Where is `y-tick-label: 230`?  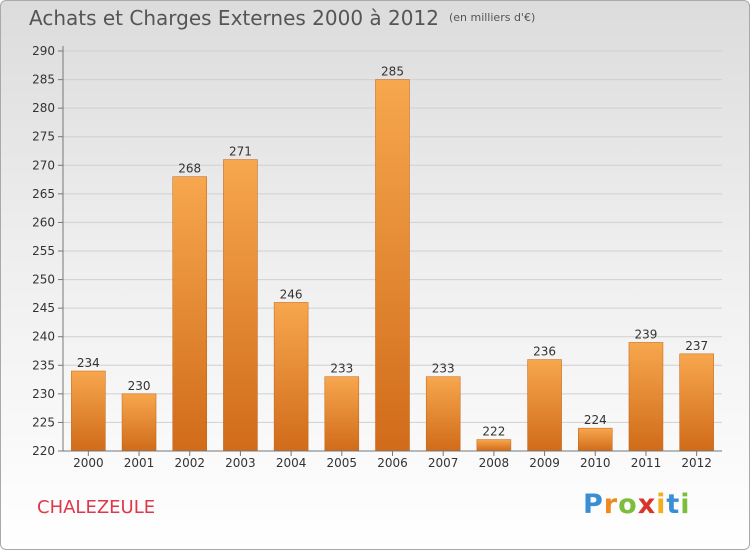
y-tick-label: 230 is located at coordinates (43, 394).